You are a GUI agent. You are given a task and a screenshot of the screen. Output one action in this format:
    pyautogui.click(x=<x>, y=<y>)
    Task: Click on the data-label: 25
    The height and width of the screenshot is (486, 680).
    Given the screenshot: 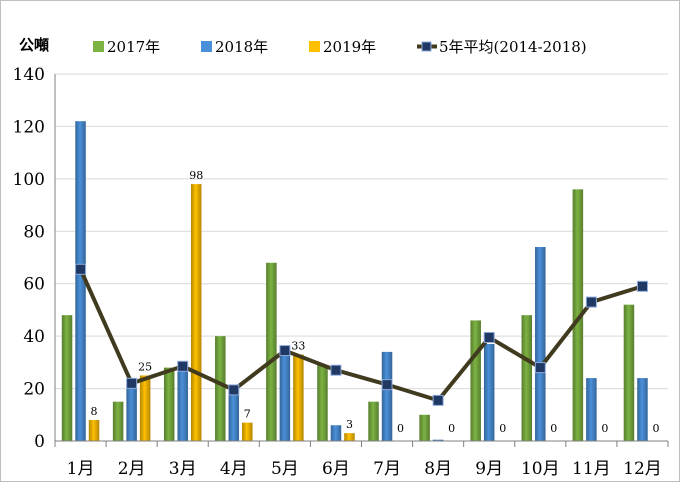 What is the action you would take?
    pyautogui.click(x=145, y=366)
    